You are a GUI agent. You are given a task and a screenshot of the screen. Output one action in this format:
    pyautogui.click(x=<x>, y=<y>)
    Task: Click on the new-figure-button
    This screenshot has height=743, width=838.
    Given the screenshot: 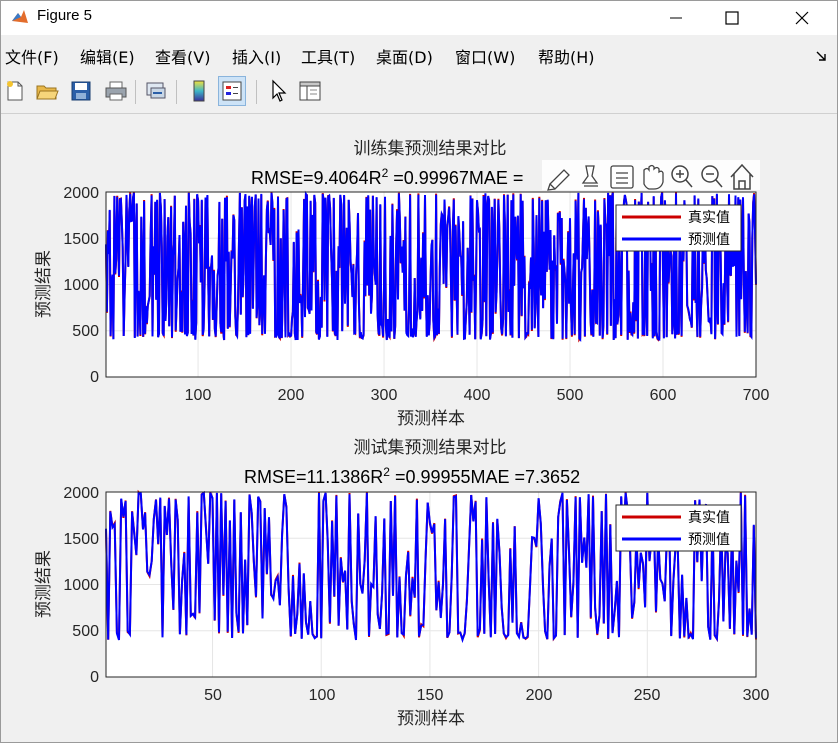 What is the action you would take?
    pyautogui.click(x=15, y=91)
    